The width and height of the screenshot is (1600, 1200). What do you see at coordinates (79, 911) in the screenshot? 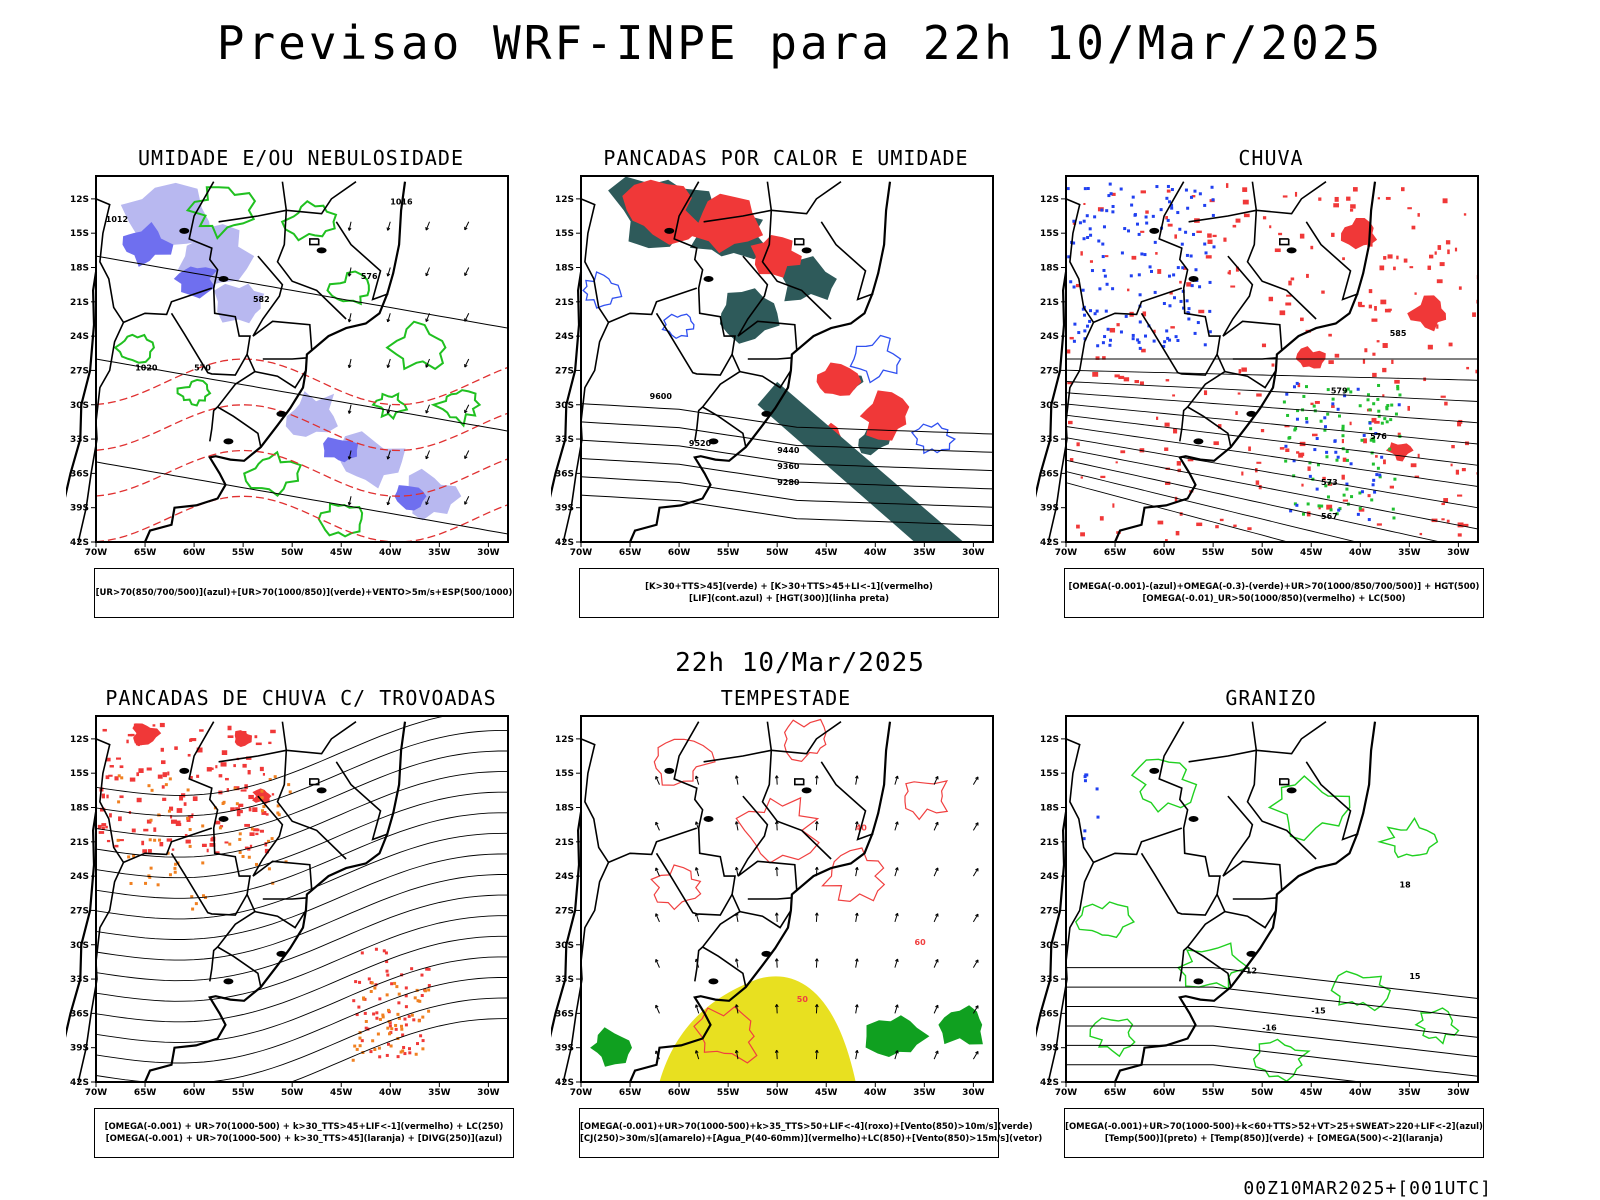
I see `lat-label: 27S` at bounding box center [79, 911].